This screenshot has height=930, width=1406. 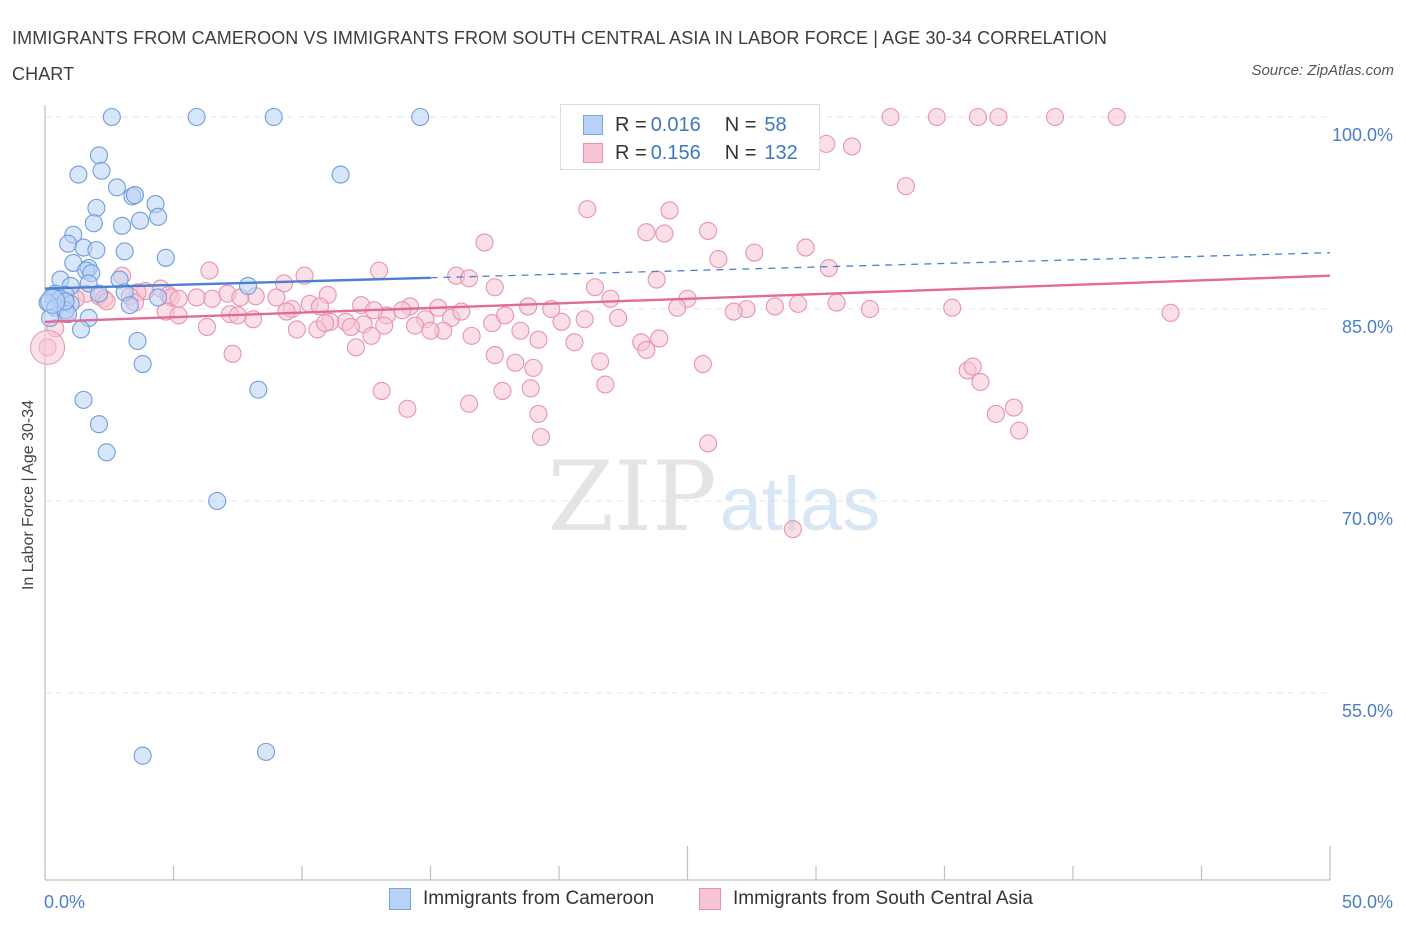 What do you see at coordinates (883, 898) in the screenshot?
I see `legend-label-south-central-asia: Immigrants from South Central Asia` at bounding box center [883, 898].